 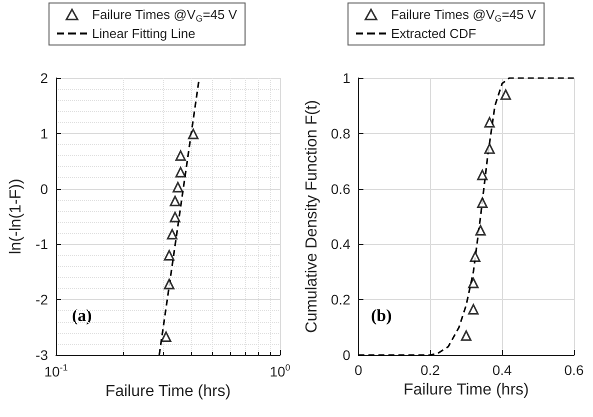 What do you see at coordinates (42, 355) in the screenshot?
I see `y-tick-label: -3` at bounding box center [42, 355].